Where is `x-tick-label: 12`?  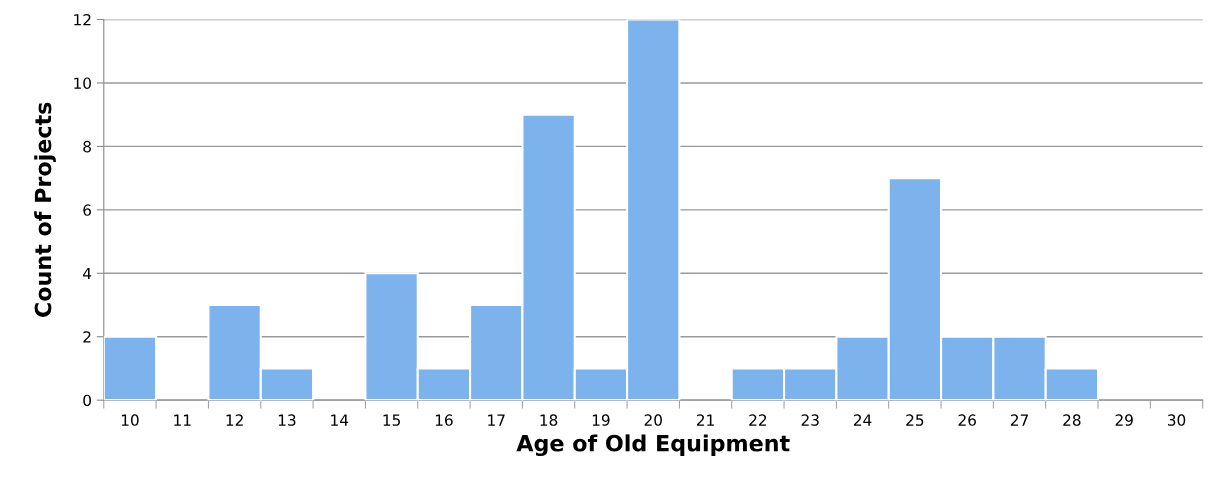 x-tick-label: 12 is located at coordinates (234, 420).